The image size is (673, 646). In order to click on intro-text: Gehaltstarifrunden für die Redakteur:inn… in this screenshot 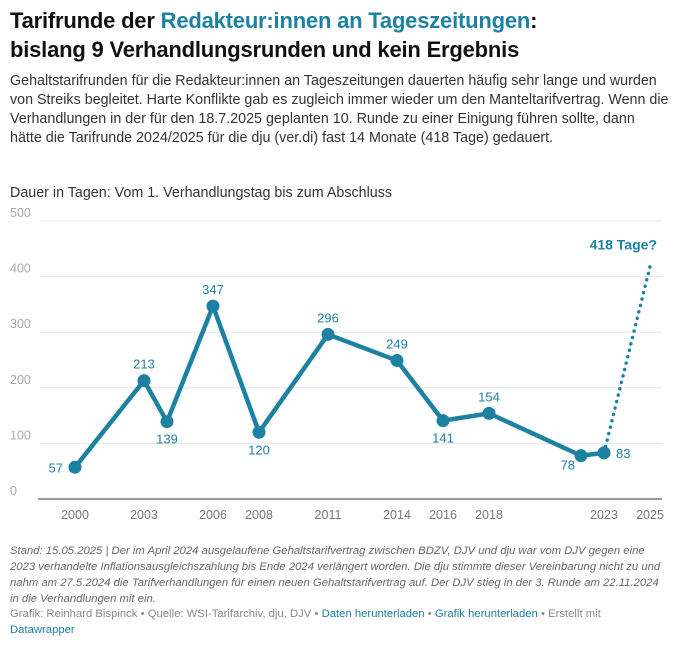, I will do `click(339, 109)`.